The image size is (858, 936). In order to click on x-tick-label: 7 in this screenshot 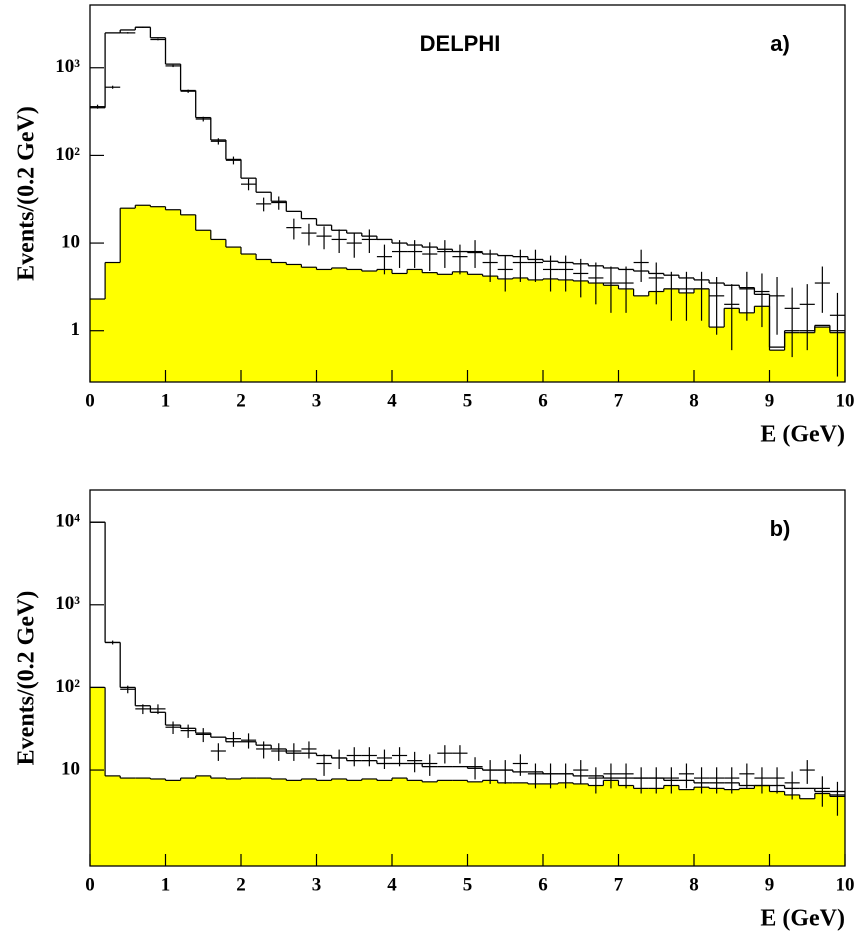, I will do `click(619, 884)`.